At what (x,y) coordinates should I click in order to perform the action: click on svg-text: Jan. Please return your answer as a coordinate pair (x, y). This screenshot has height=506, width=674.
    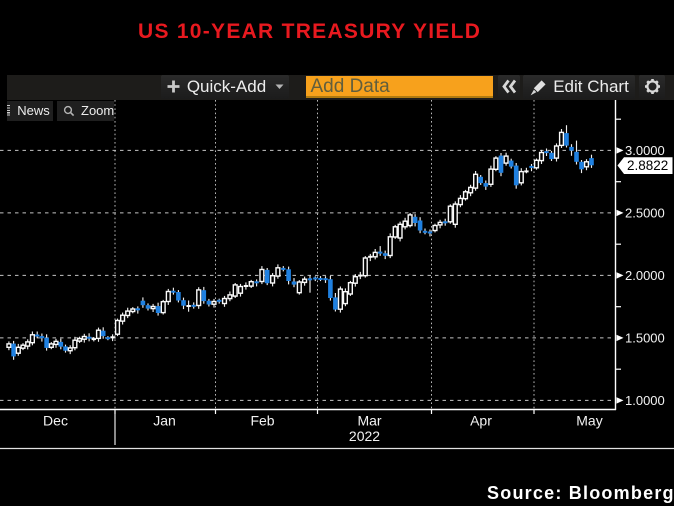
    Looking at the image, I should click on (164, 421).